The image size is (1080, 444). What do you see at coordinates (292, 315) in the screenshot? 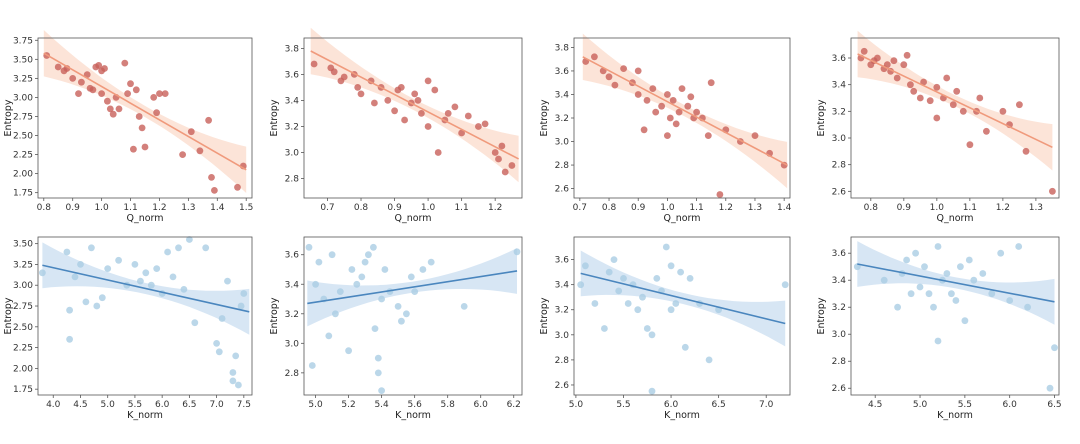
I see `y-tick-label: 3.2` at bounding box center [292, 315].